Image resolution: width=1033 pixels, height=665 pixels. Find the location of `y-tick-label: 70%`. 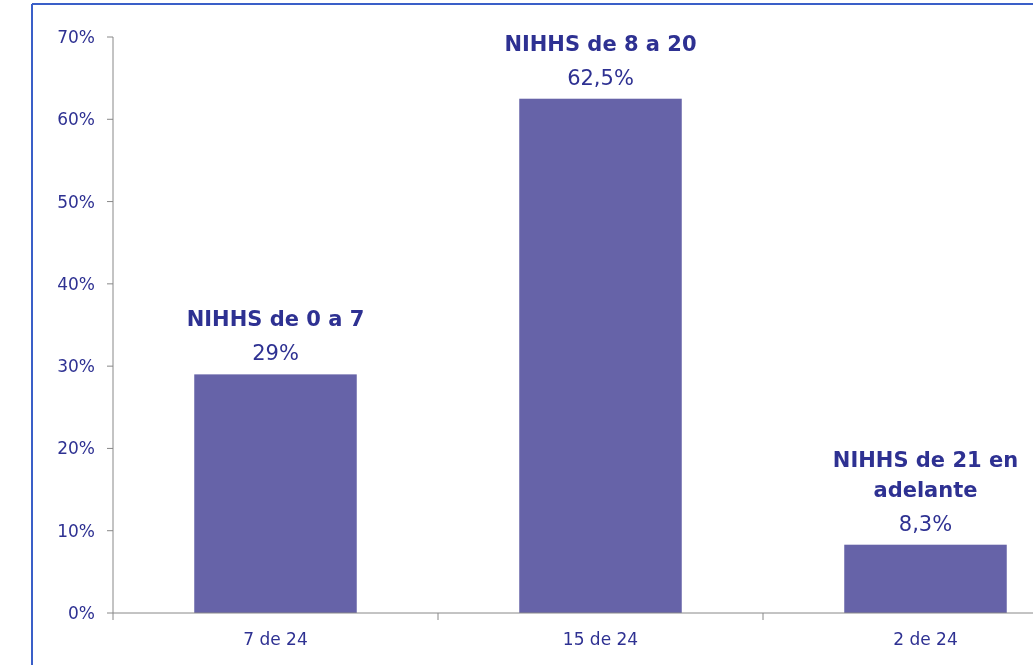

y-tick-label: 70% is located at coordinates (76, 36).